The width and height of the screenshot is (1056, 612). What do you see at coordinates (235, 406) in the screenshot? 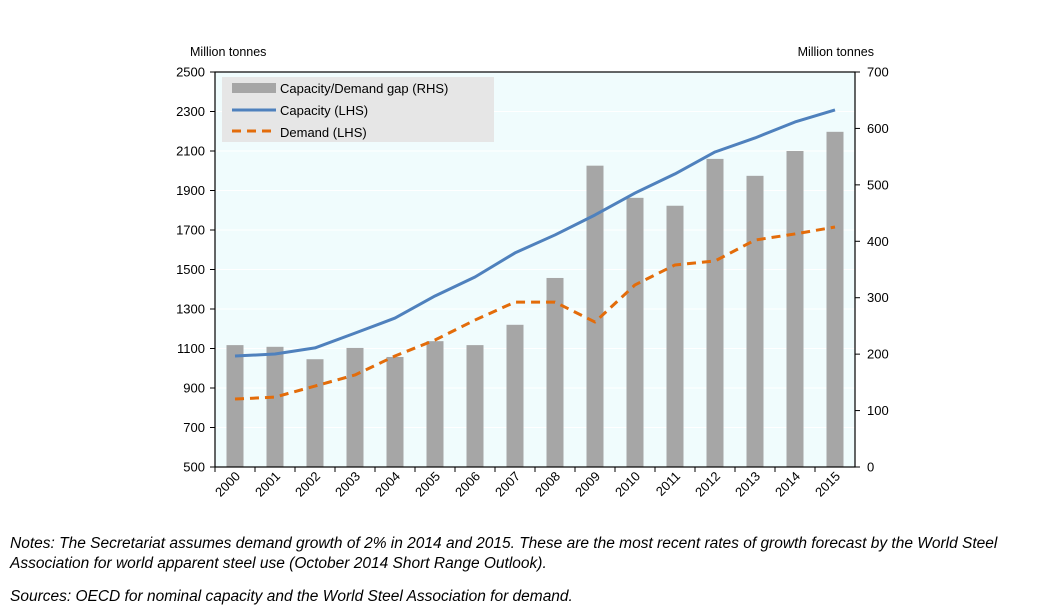
I see `bar-gap-2000` at bounding box center [235, 406].